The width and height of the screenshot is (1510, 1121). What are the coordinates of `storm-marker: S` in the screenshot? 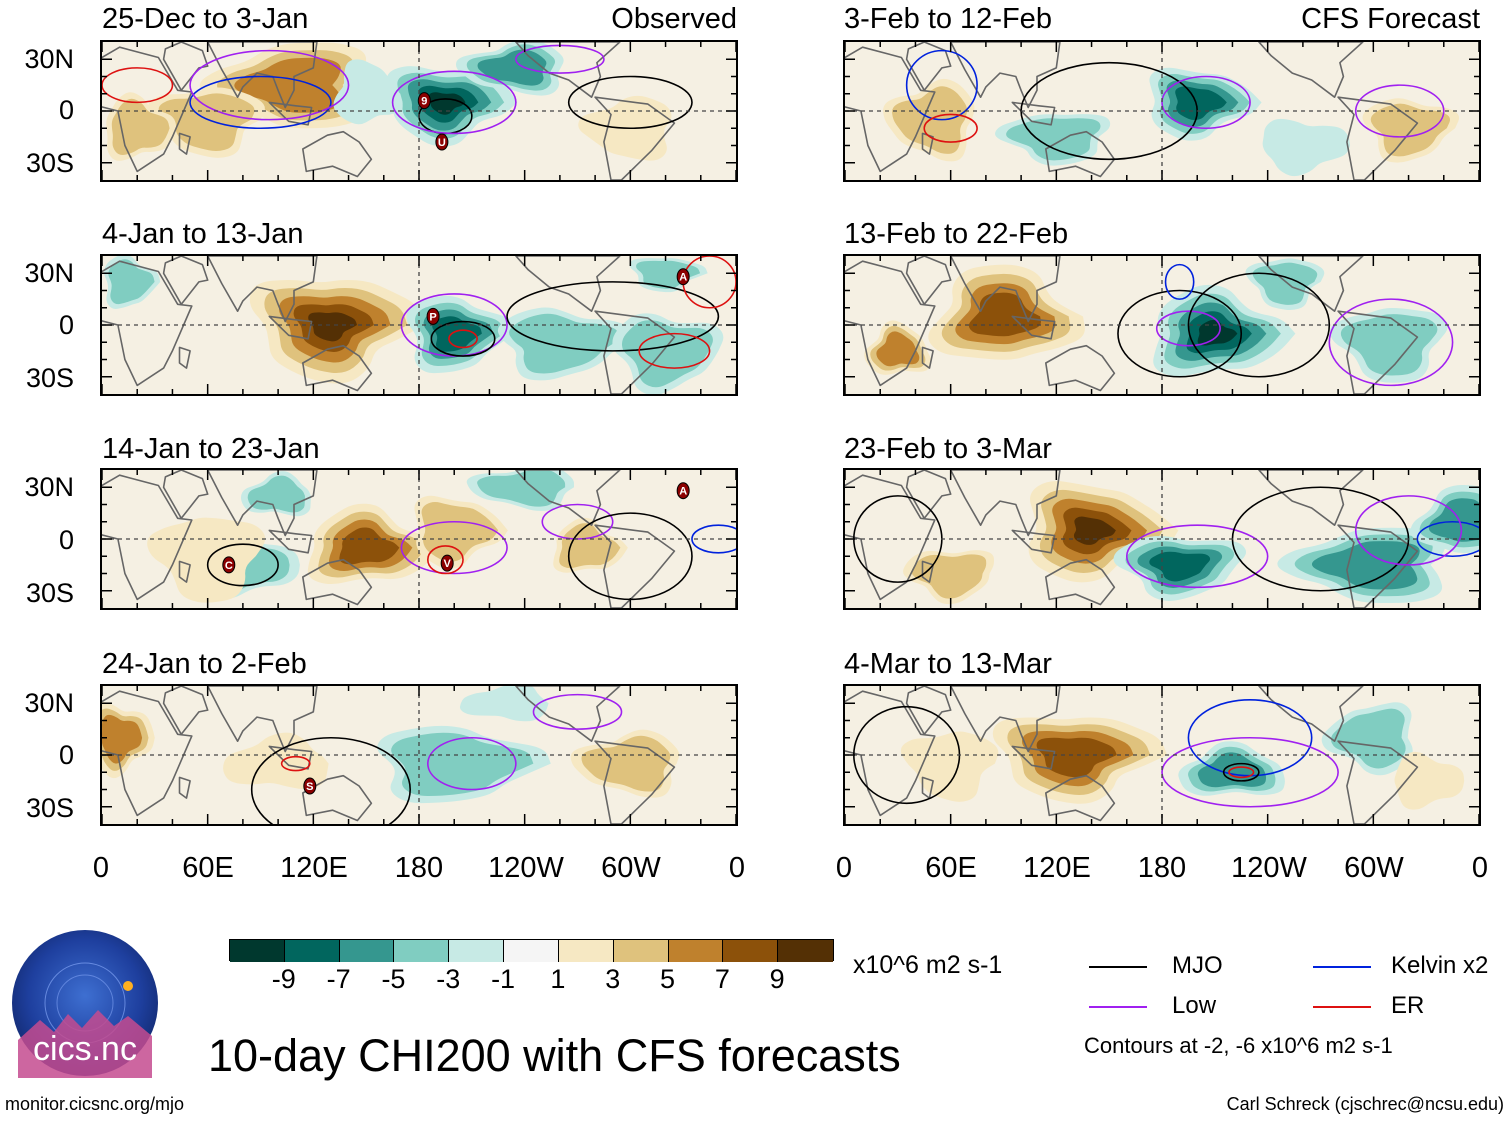 It's located at (310, 786).